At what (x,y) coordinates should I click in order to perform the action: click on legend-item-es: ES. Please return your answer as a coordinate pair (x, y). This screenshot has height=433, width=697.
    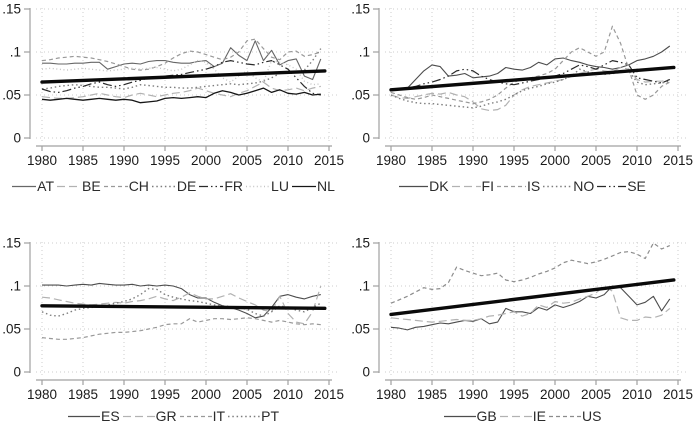
    Looking at the image, I should click on (94, 416).